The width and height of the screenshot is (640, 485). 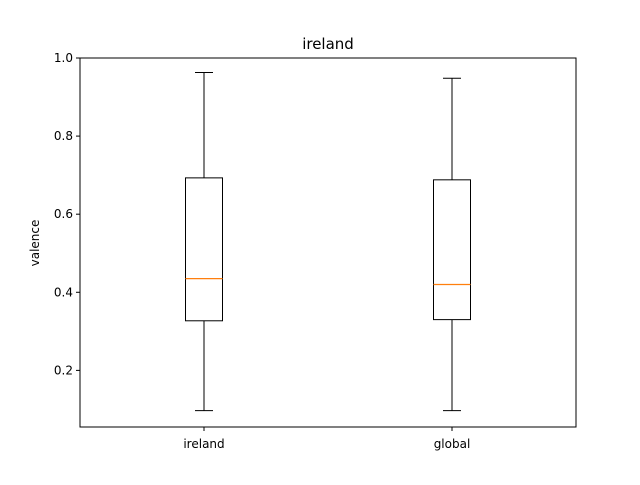 I want to click on y-axis: 0.2 0.4 0.6 0.8 1.0, so click(x=67, y=214).